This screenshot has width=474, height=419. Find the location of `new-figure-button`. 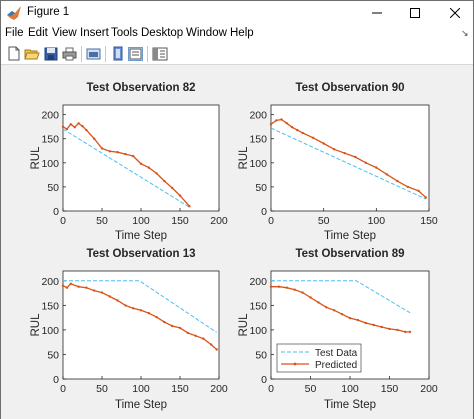

new-figure-button is located at coordinates (13, 53).